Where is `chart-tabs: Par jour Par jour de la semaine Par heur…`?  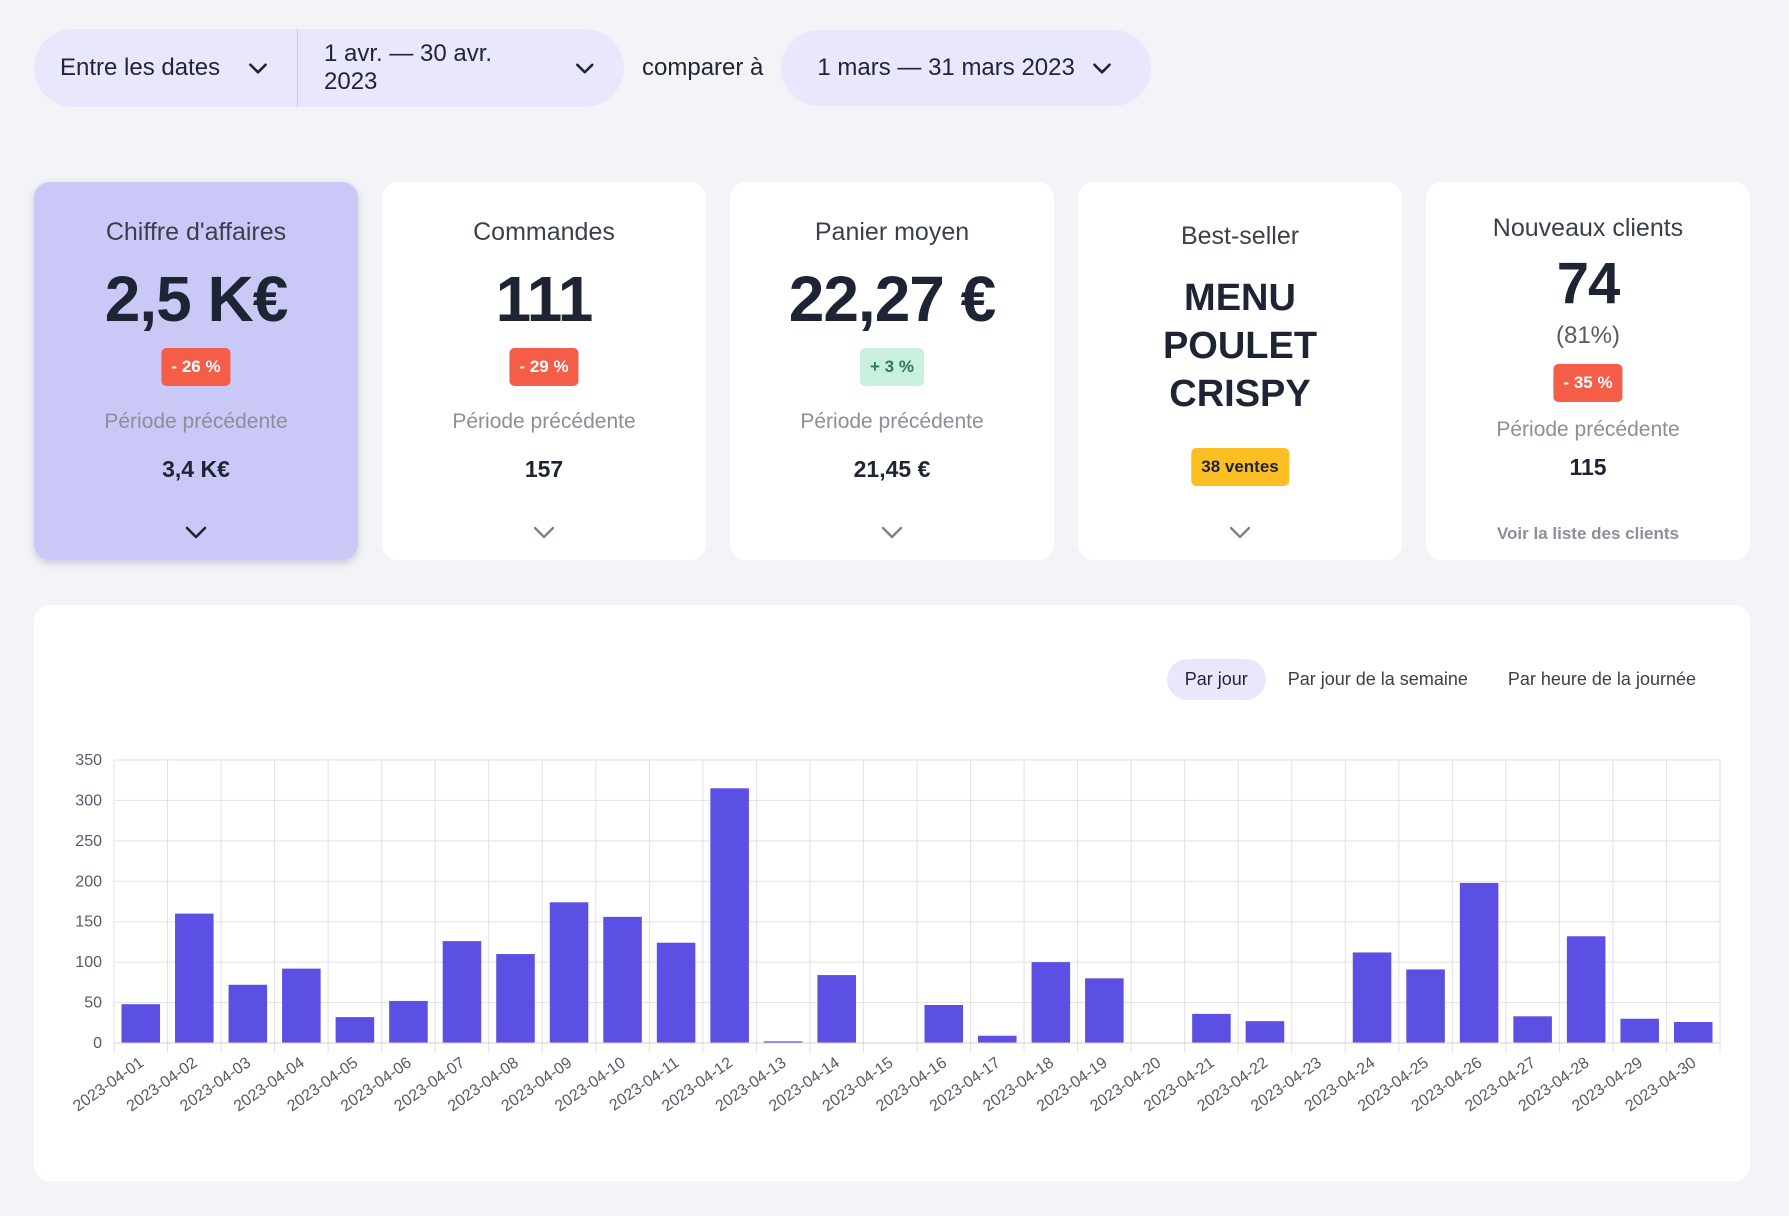 chart-tabs: Par jour Par jour de la semaine Par heur… is located at coordinates (1440, 679).